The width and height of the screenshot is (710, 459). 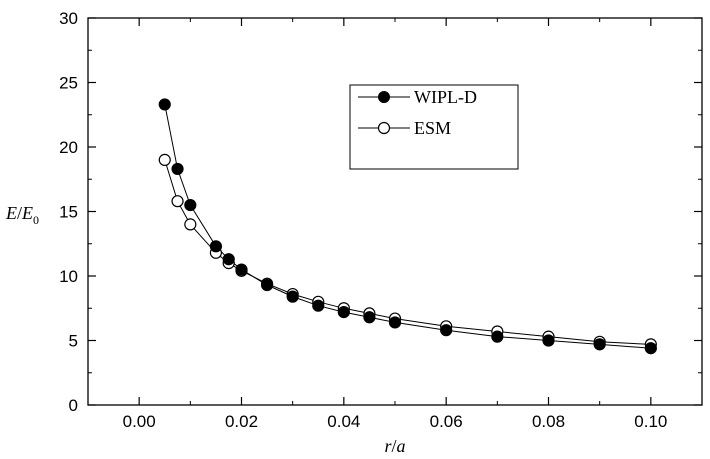 I want to click on y-tick-label: 30, so click(x=68, y=18).